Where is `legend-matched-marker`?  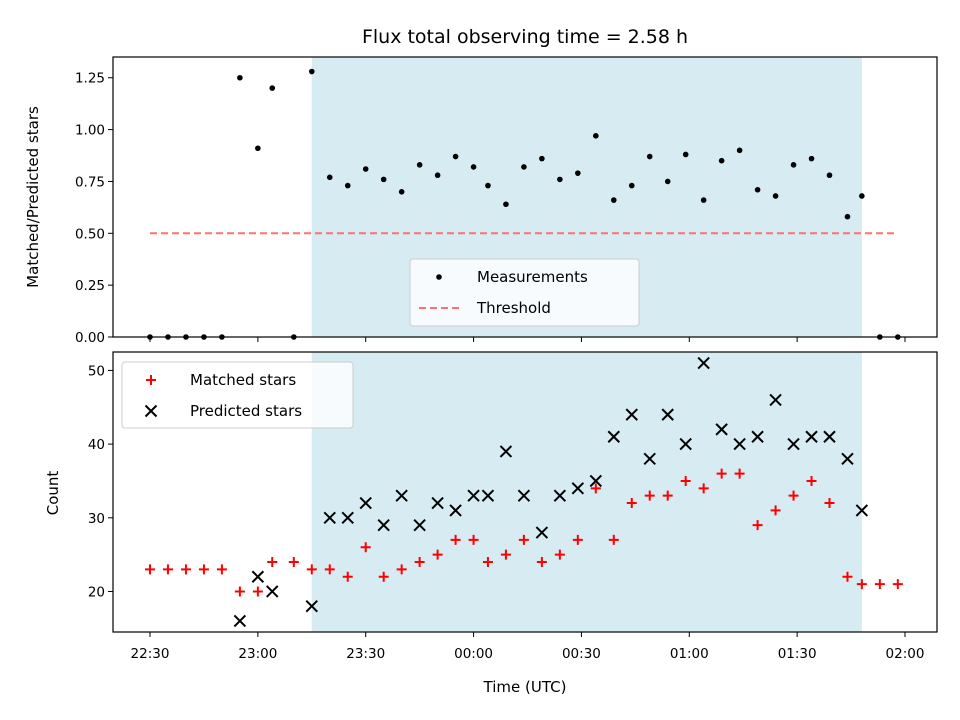 legend-matched-marker is located at coordinates (151, 380).